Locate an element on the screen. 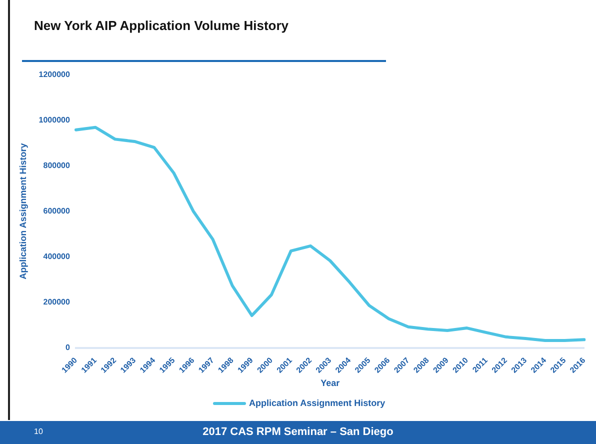 The width and height of the screenshot is (596, 444). y-tick-label: 1200000 is located at coordinates (54, 75).